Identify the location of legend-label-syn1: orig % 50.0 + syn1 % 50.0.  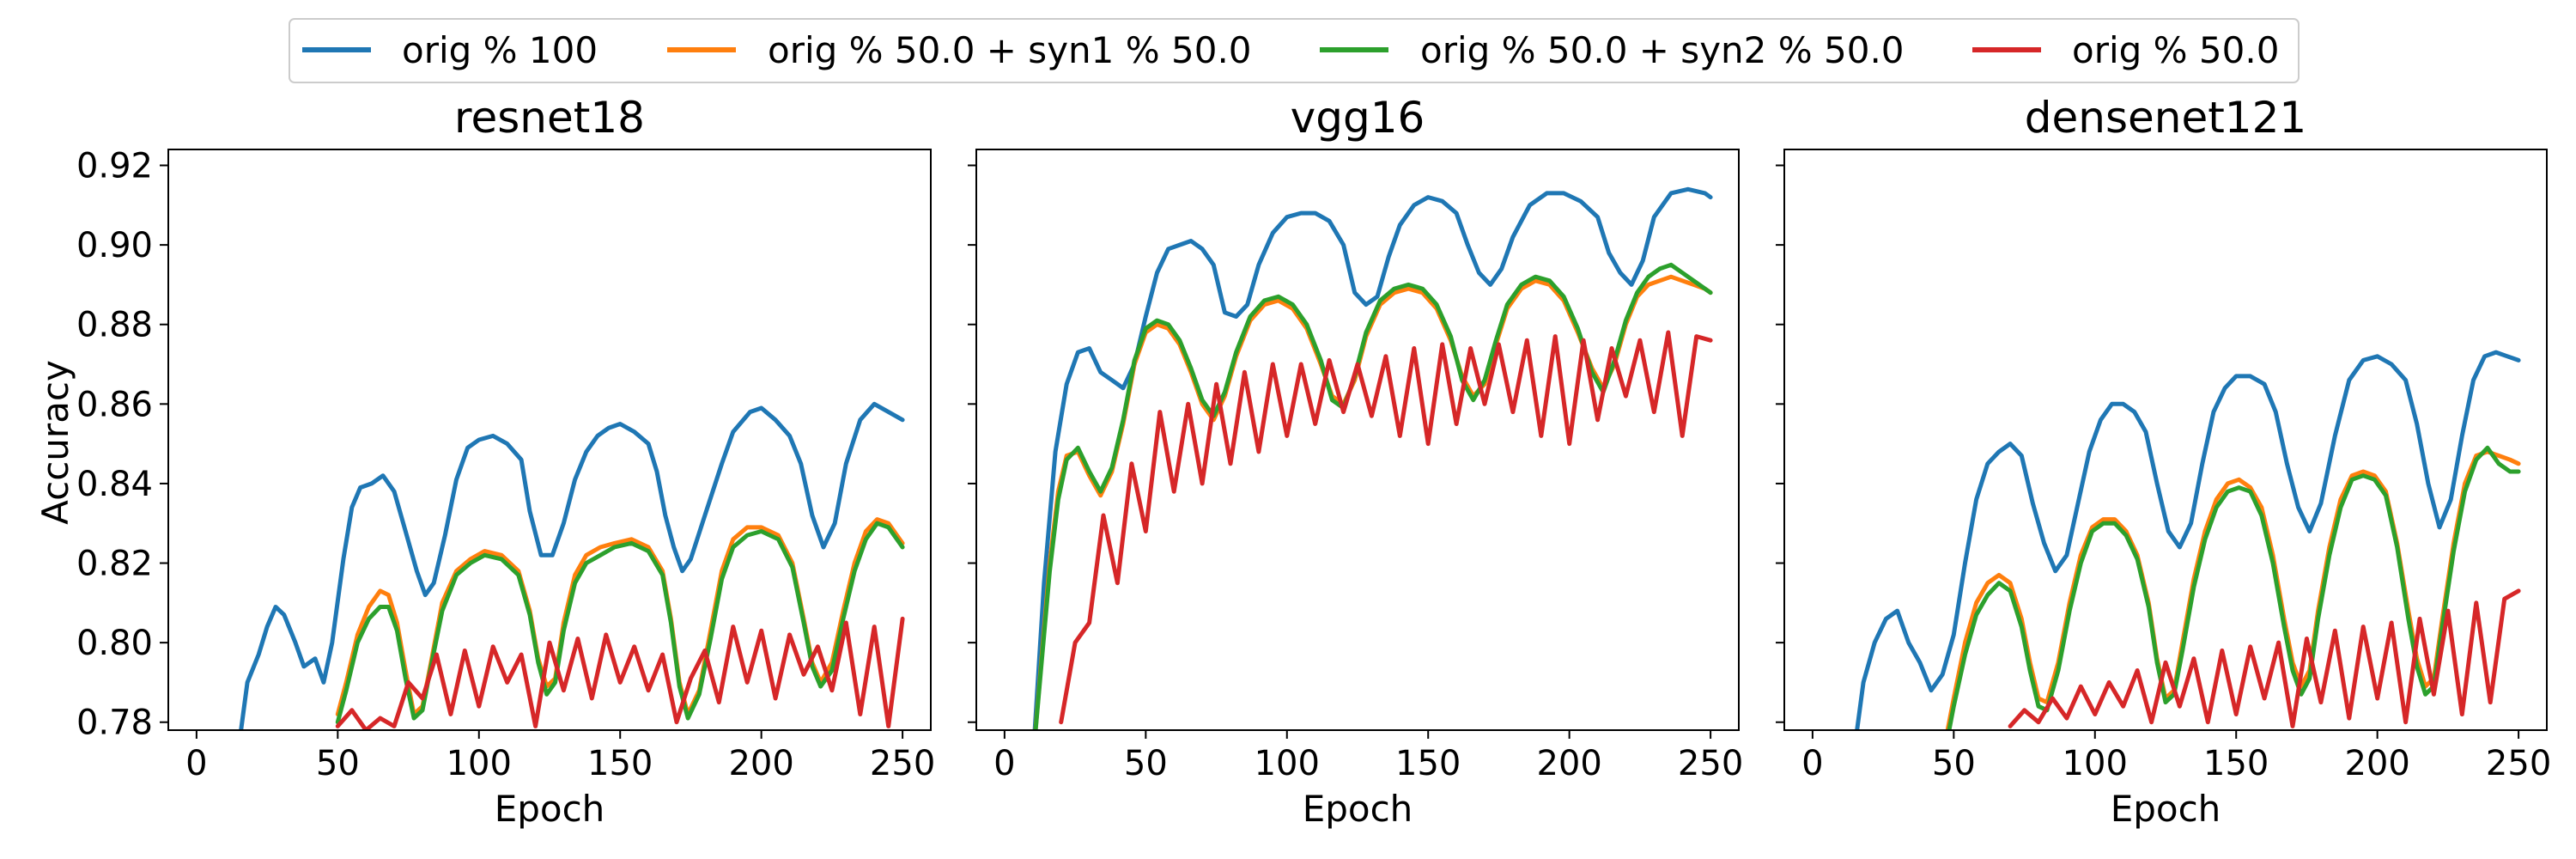
(1010, 50).